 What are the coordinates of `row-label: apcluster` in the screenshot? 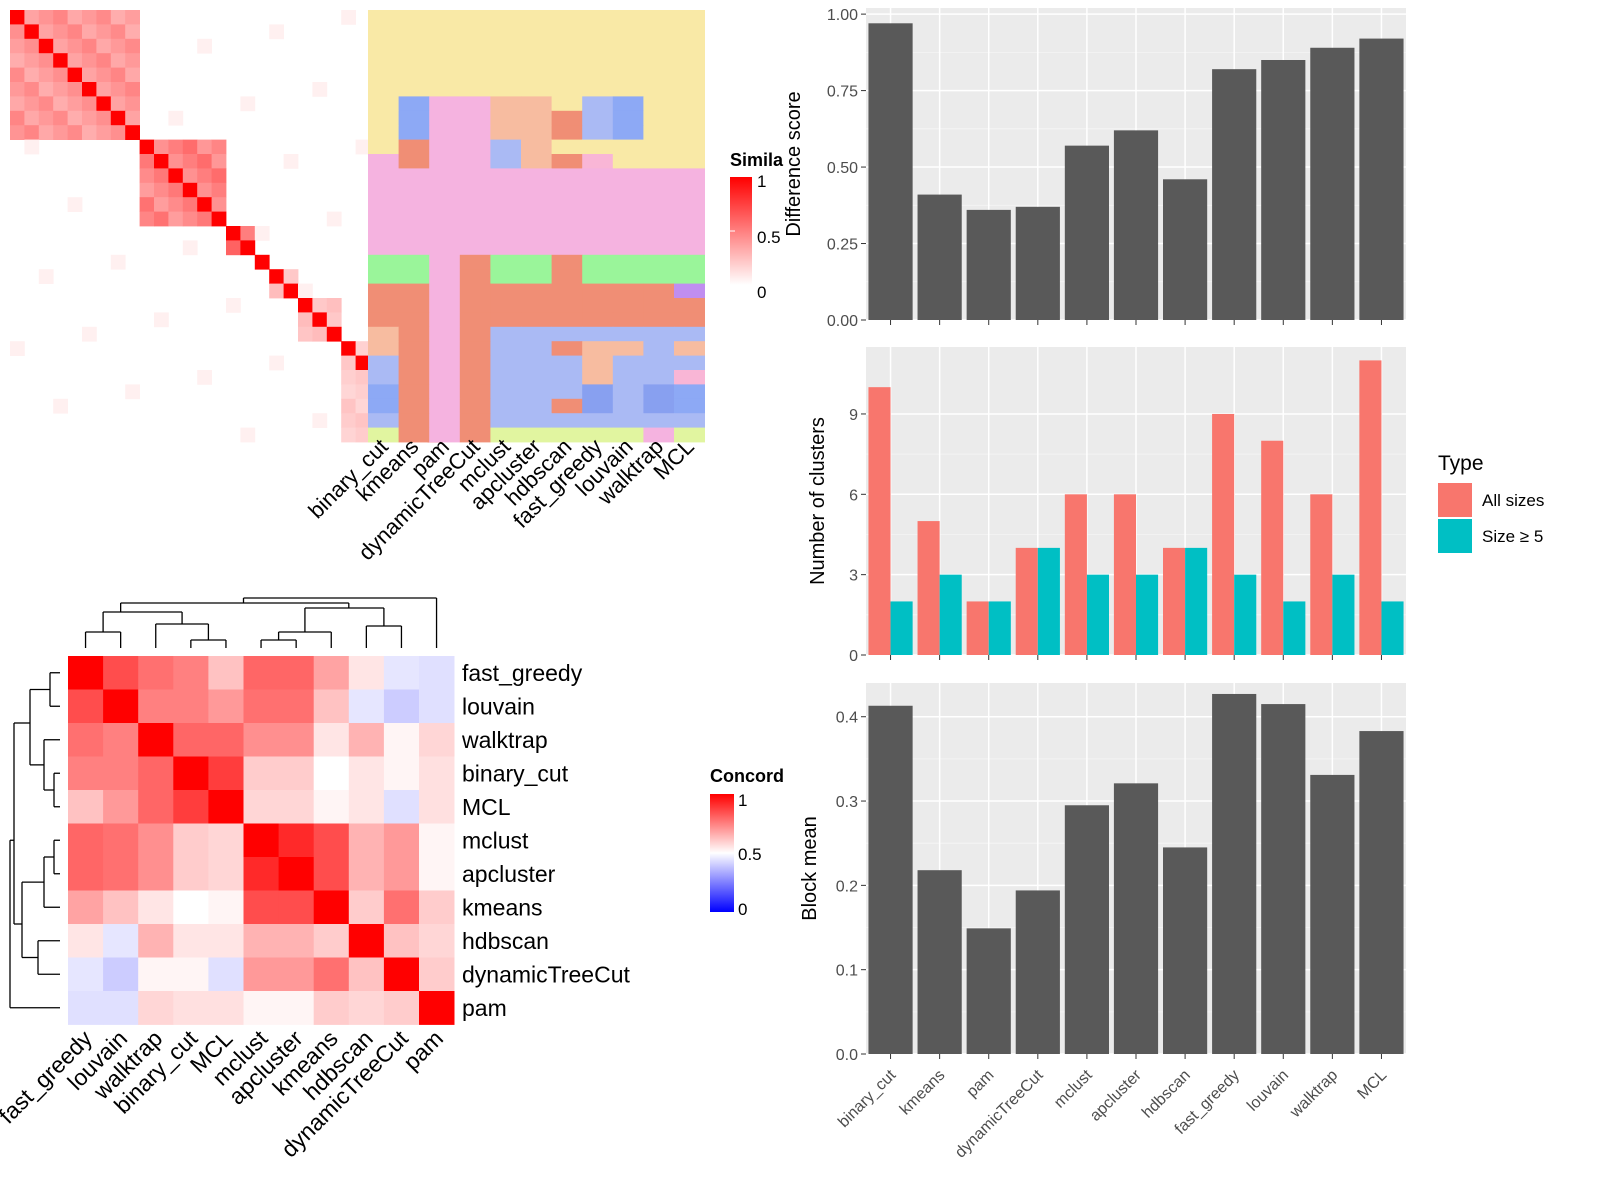 It's located at (509, 874).